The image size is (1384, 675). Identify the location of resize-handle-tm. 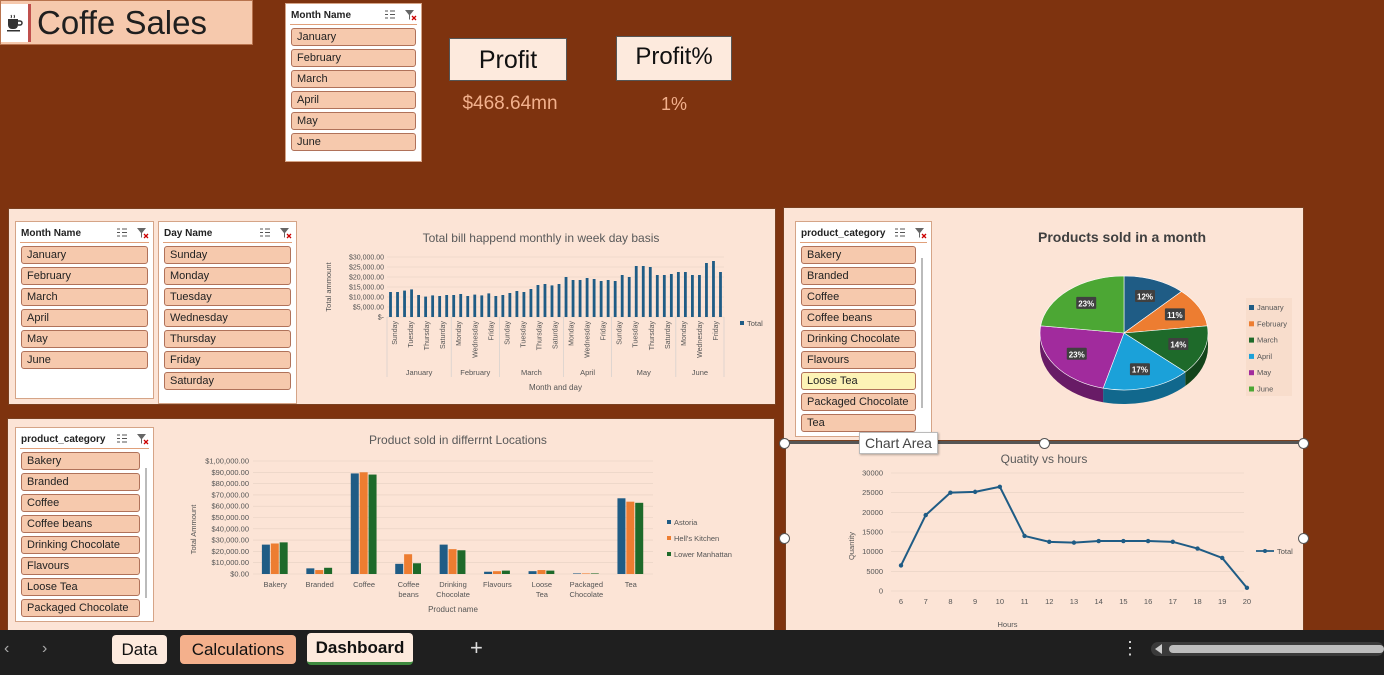
(1044, 443).